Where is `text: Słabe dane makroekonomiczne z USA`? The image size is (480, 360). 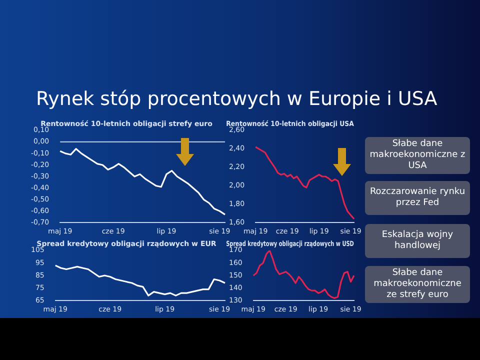
text: Słabe dane makroekonomiczne z USA is located at coordinates (417, 155).